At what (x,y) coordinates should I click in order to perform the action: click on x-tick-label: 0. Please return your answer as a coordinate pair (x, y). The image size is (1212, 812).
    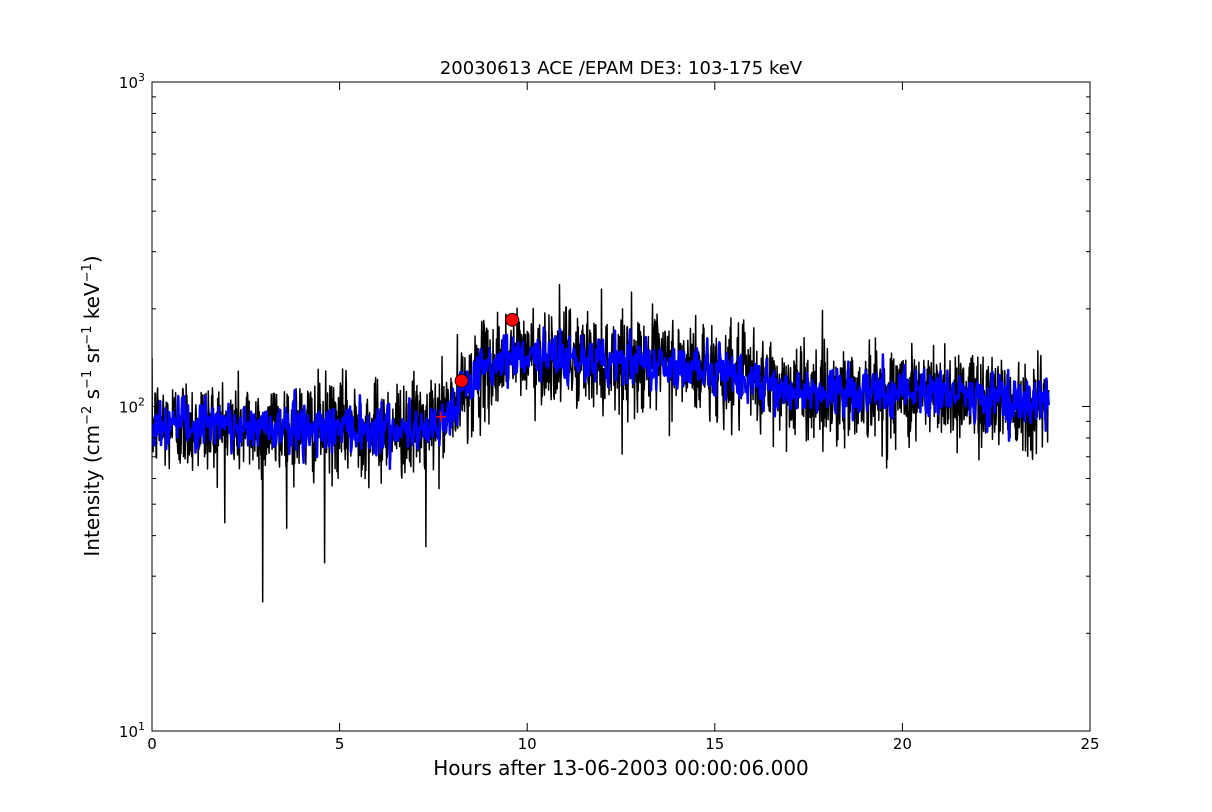
    Looking at the image, I should click on (152, 744).